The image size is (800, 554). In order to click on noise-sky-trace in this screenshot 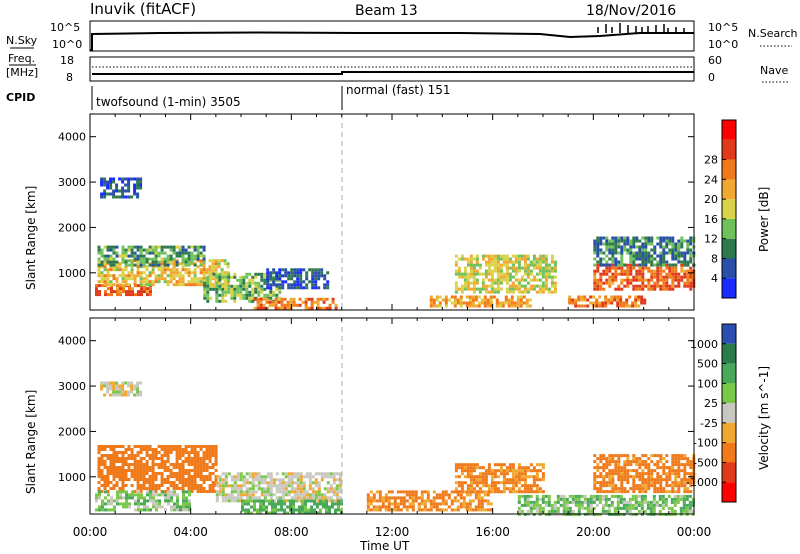, I will do `click(392, 41)`.